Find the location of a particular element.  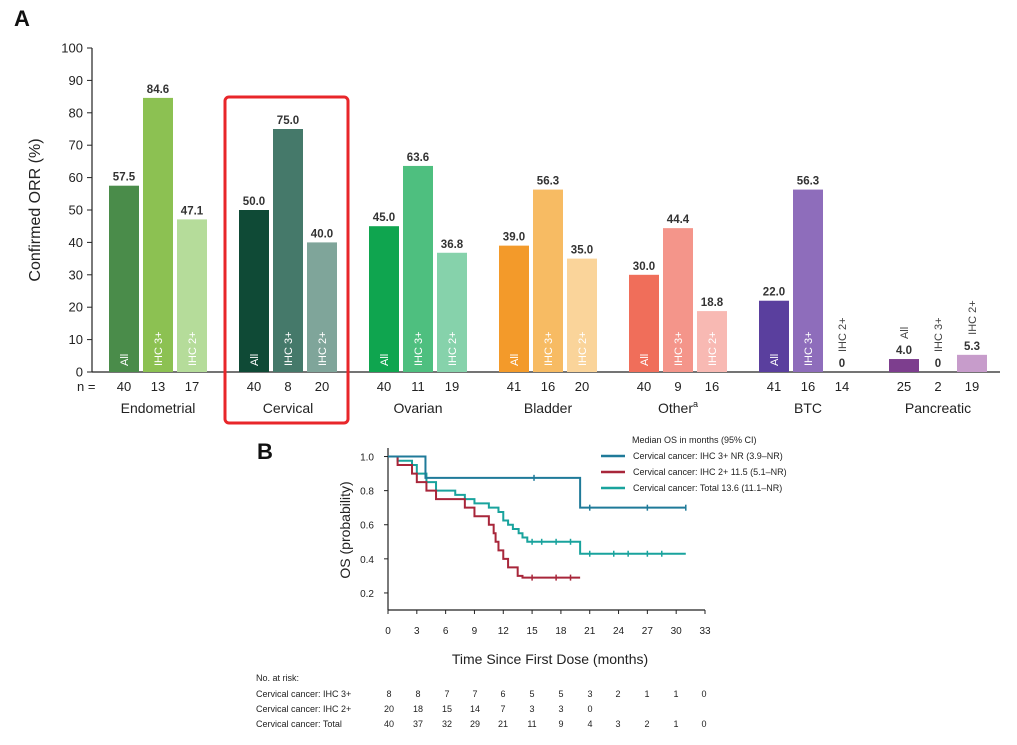

y-tick-label: 50 is located at coordinates (76, 210).